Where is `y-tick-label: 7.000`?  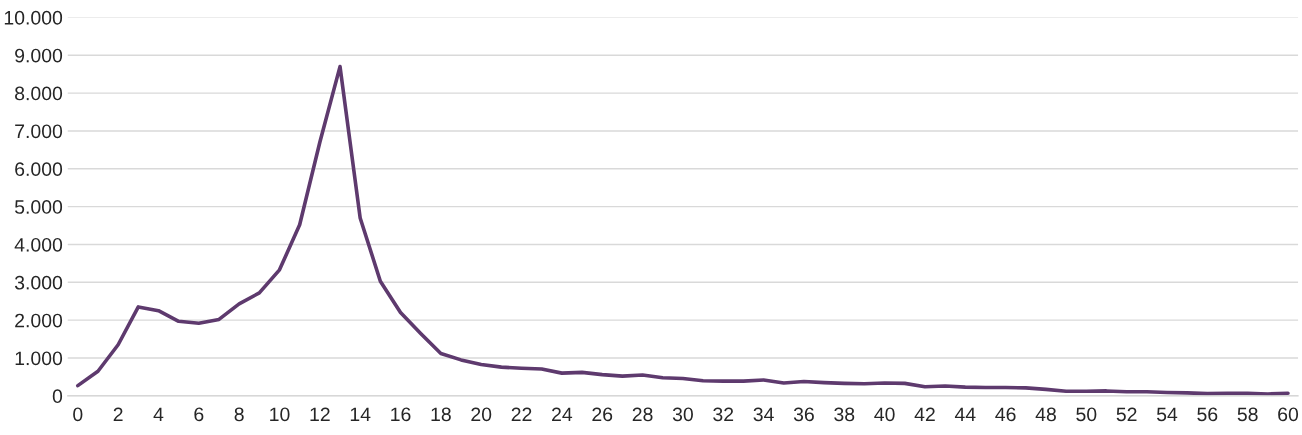
y-tick-label: 7.000 is located at coordinates (39, 131).